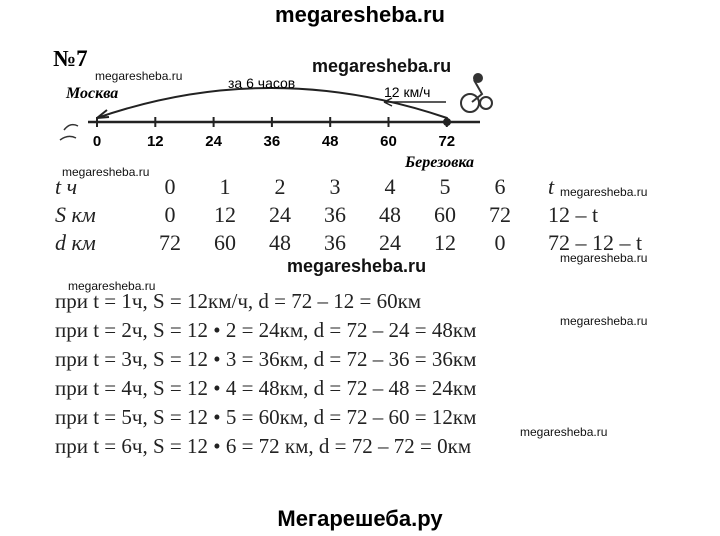 This screenshot has height=536, width=720. Describe the element at coordinates (335, 186) in the screenshot. I see `cell: 3` at that location.